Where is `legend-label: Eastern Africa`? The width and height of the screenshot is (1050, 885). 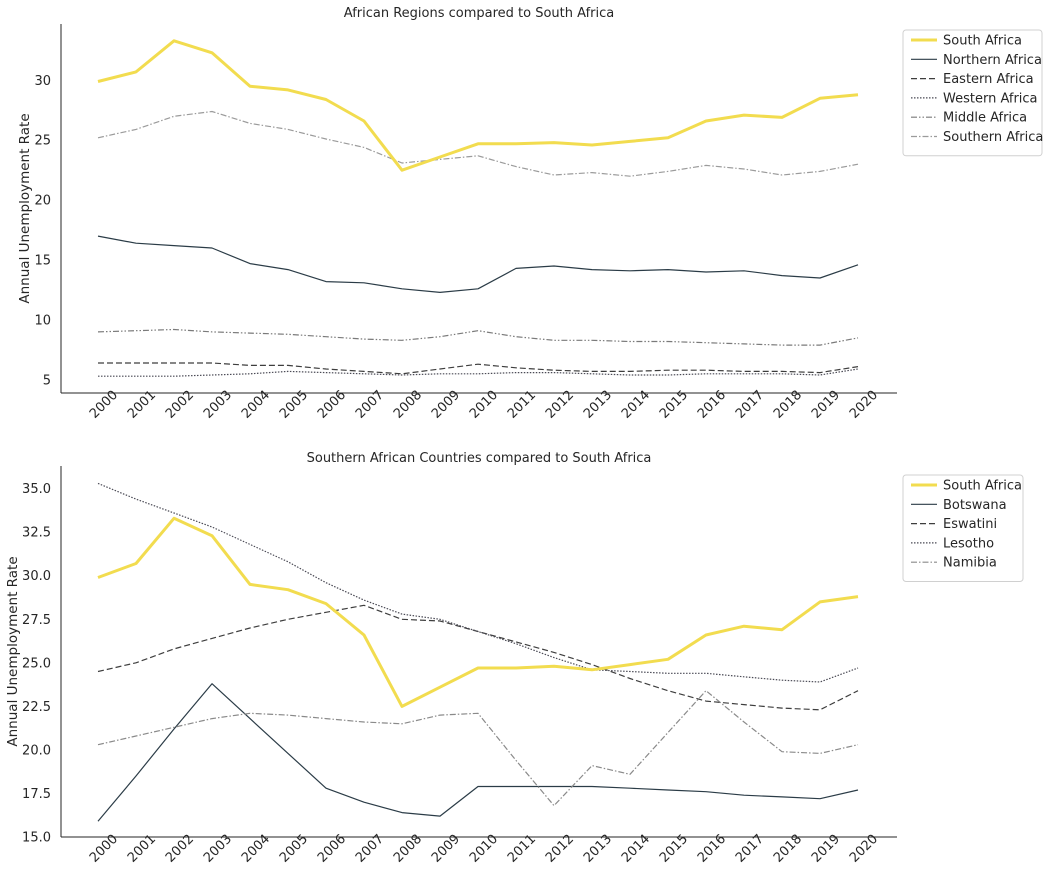
legend-label: Eastern Africa is located at coordinates (988, 79).